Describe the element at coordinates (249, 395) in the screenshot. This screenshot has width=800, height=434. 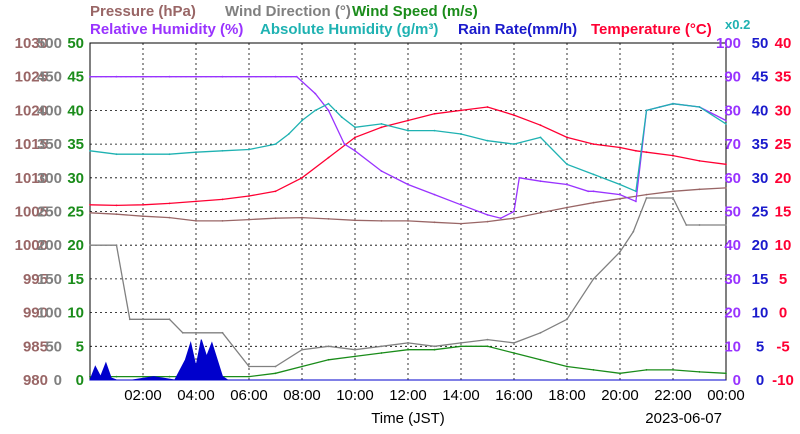
I see `x-tick-label: 06:00` at that location.